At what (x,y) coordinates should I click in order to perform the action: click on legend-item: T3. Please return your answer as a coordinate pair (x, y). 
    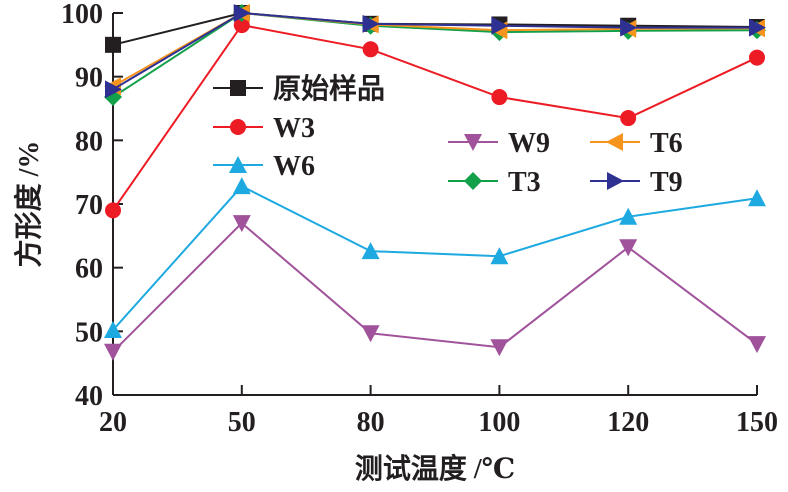
    Looking at the image, I should click on (494, 182).